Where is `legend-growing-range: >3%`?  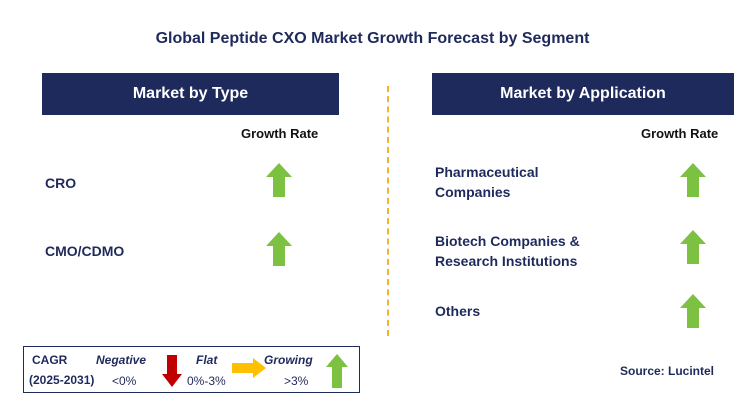 legend-growing-range: >3% is located at coordinates (296, 381).